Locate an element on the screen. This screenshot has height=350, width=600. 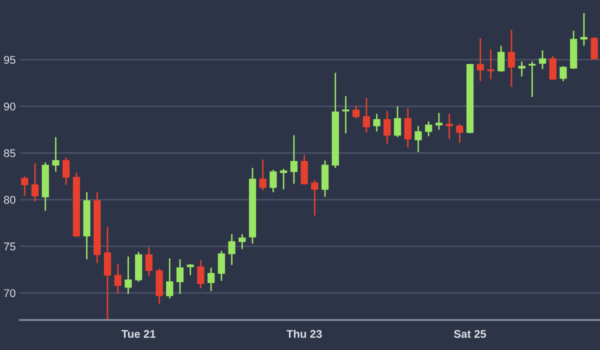
x-tick-label: Tue 21 is located at coordinates (139, 334).